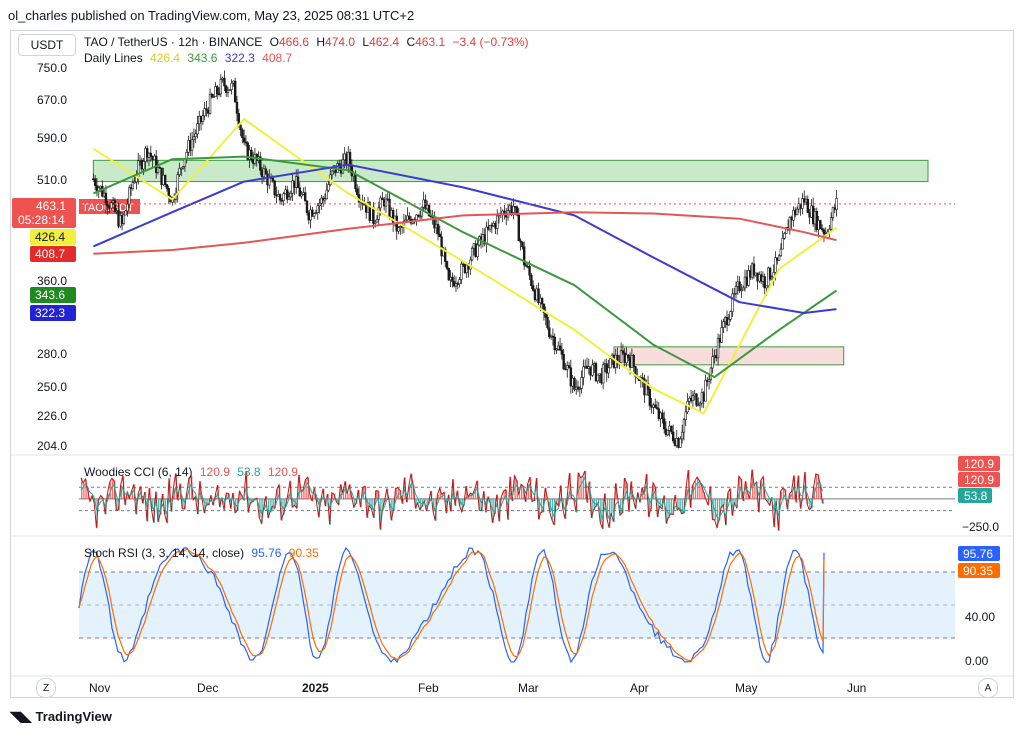 This screenshot has width=1024, height=733. I want to click on ma-legend-title: Daily Lines, so click(113, 58).